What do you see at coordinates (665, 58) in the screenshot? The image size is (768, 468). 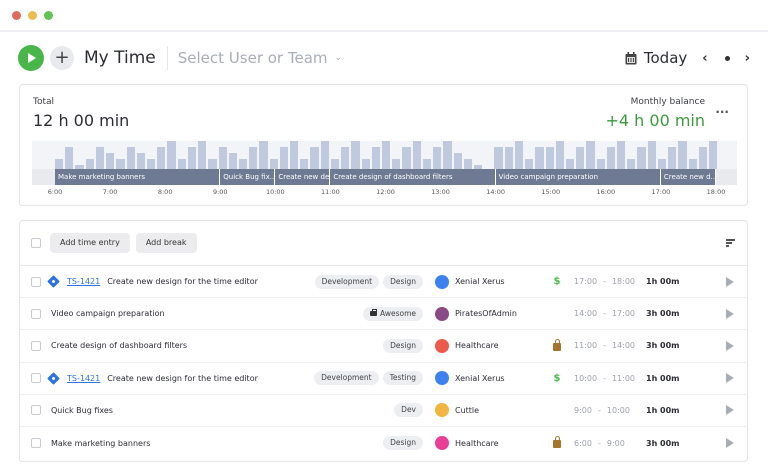 I see `today-button: Today` at bounding box center [665, 58].